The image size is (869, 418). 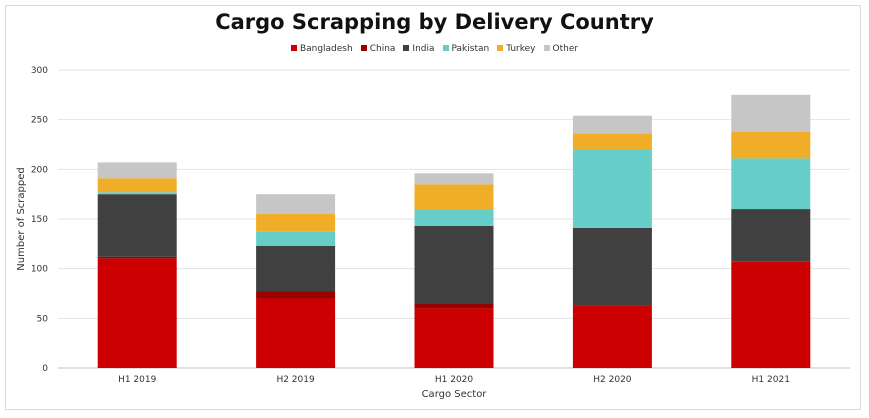 I want to click on y-tick-label: 100, so click(x=39, y=270).